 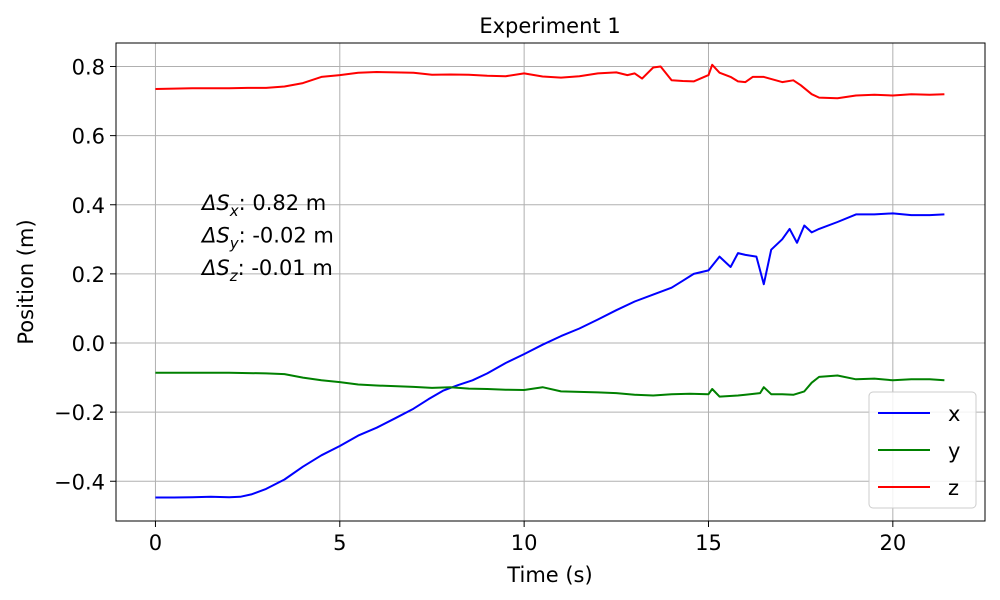 I want to click on x-tick-label: 20, so click(x=892, y=543).